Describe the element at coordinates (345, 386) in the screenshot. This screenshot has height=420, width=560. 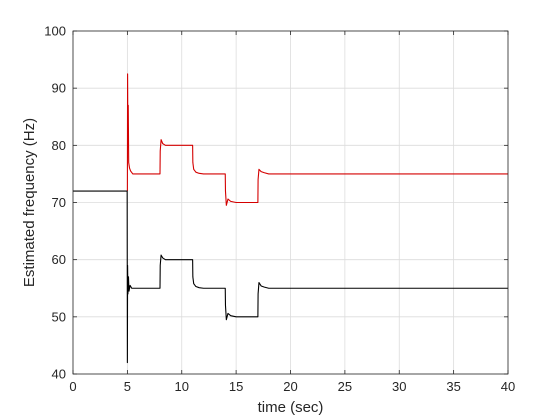
I see `x-tick-label: 25` at that location.